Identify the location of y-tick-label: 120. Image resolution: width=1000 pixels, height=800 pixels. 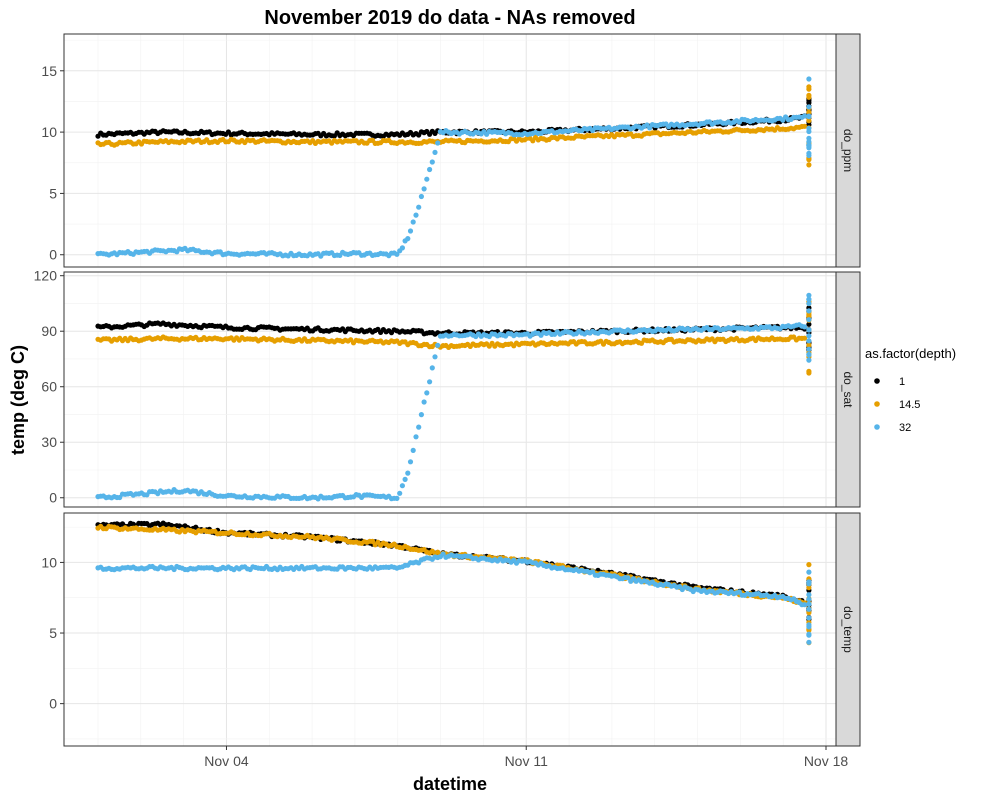
(46, 276).